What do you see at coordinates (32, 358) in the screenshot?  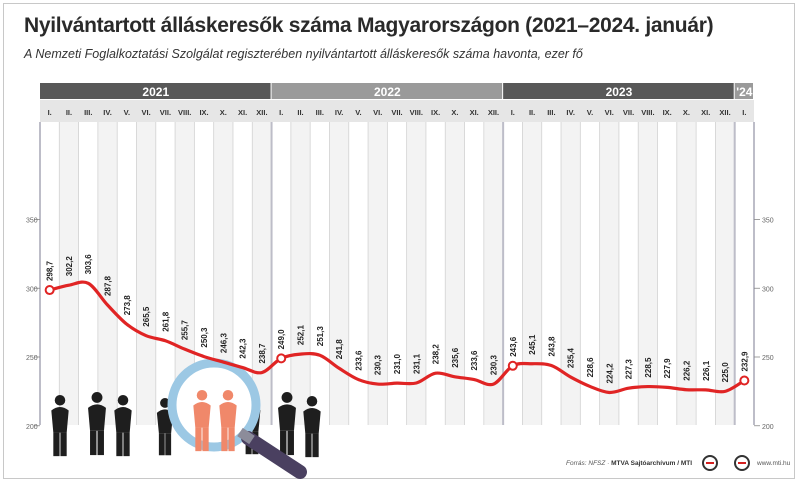 I see `y-tick-label-left: 250` at bounding box center [32, 358].